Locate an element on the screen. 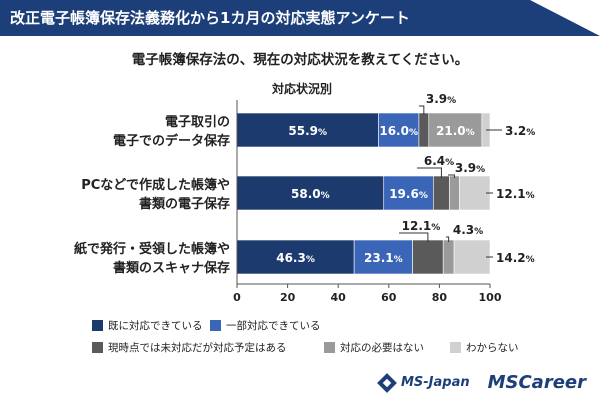 The image size is (600, 400). legend-label: 対応の必要はない is located at coordinates (382, 348).